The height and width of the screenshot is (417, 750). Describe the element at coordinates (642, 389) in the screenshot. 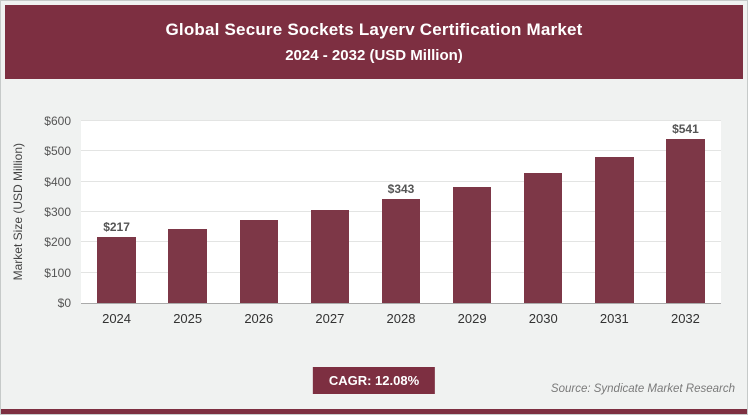

I see `source-credit: Source: Syndicate Market Research` at that location.